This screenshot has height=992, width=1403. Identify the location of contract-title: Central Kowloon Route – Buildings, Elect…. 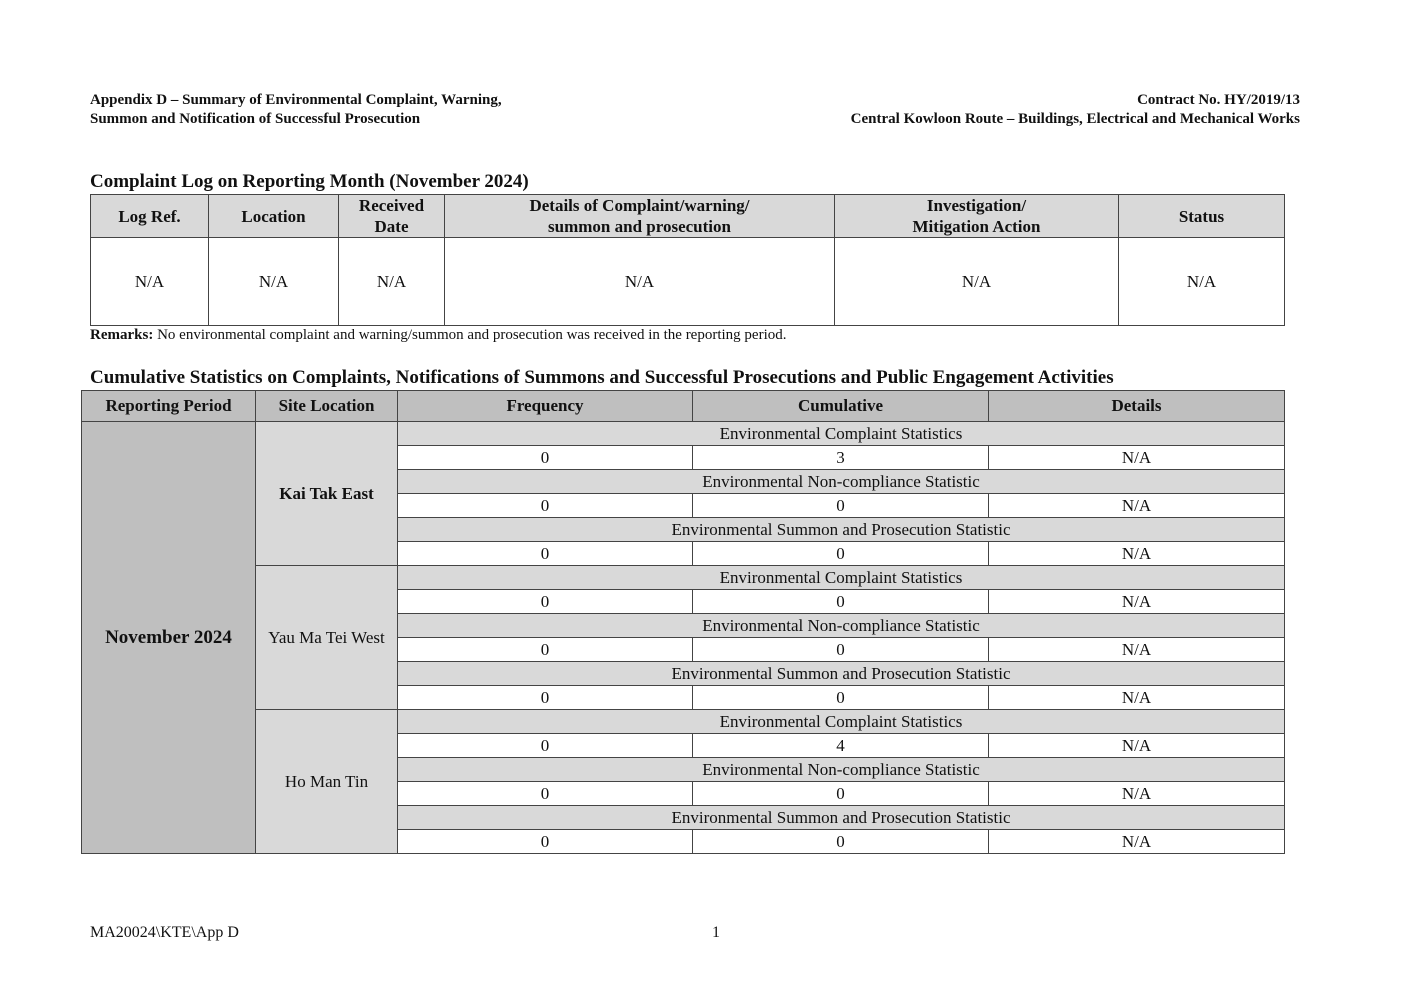
(1075, 119).